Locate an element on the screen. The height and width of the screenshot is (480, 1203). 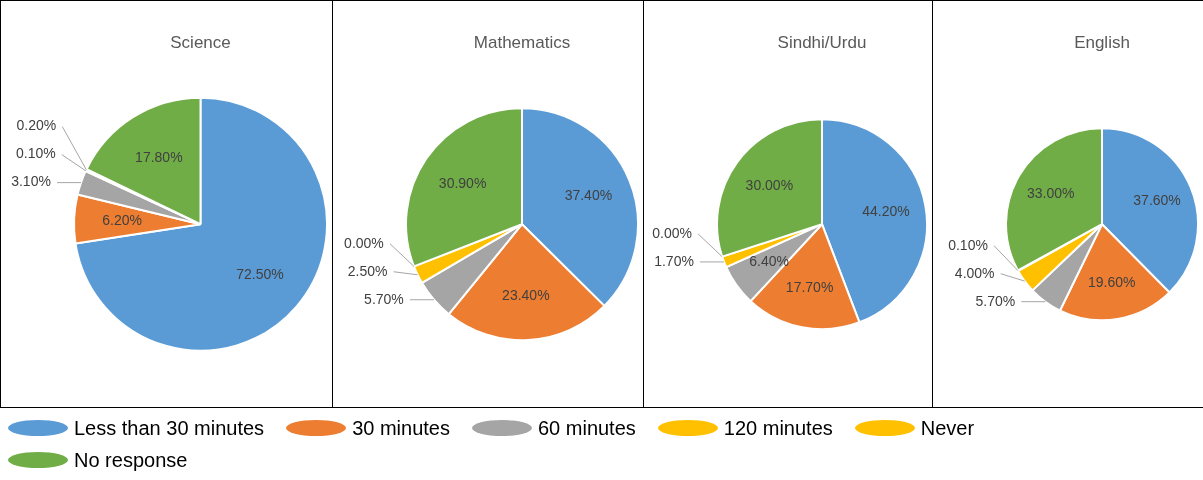
legend-label: 120 minutes is located at coordinates (778, 428).